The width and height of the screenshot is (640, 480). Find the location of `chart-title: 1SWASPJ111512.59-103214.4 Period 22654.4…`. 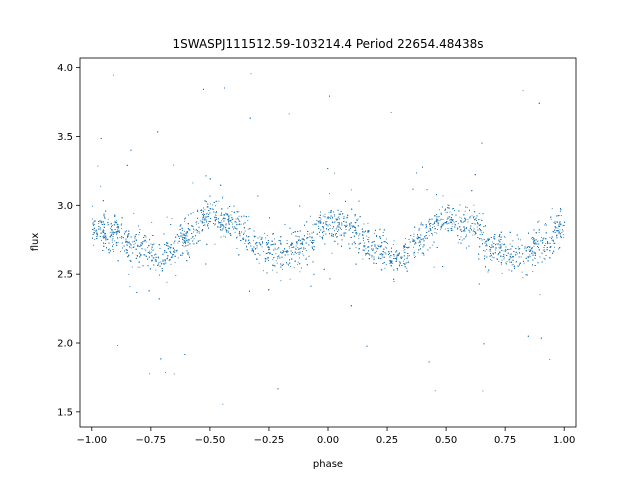

chart-title: 1SWASPJ111512.59-103214.4 Period 22654.4… is located at coordinates (327, 44).